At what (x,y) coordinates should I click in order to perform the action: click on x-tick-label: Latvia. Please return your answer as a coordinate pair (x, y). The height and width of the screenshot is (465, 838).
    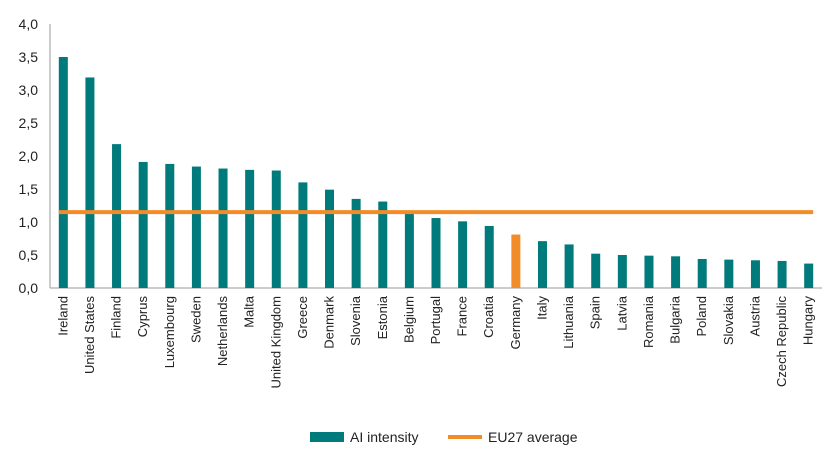
    Looking at the image, I should click on (621, 312).